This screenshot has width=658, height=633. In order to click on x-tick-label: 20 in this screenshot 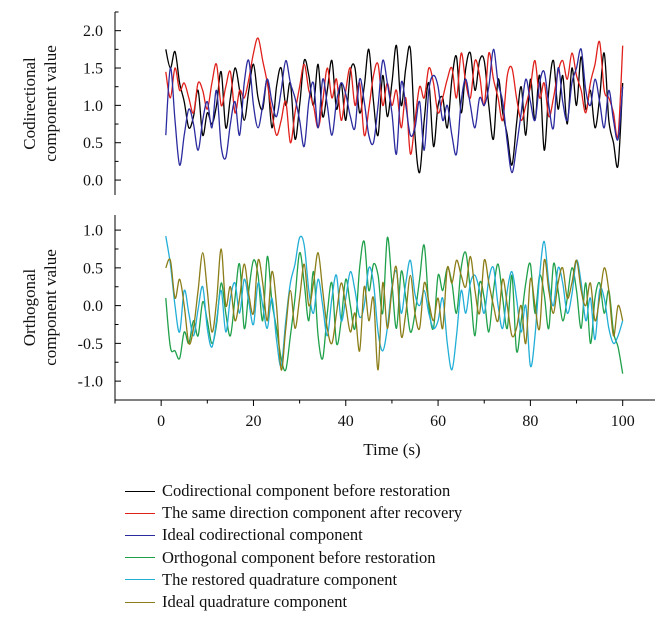, I will do `click(253, 421)`.